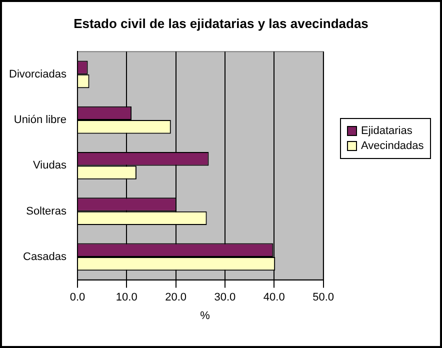  I want to click on x-tick-label: 20.0, so click(176, 297).